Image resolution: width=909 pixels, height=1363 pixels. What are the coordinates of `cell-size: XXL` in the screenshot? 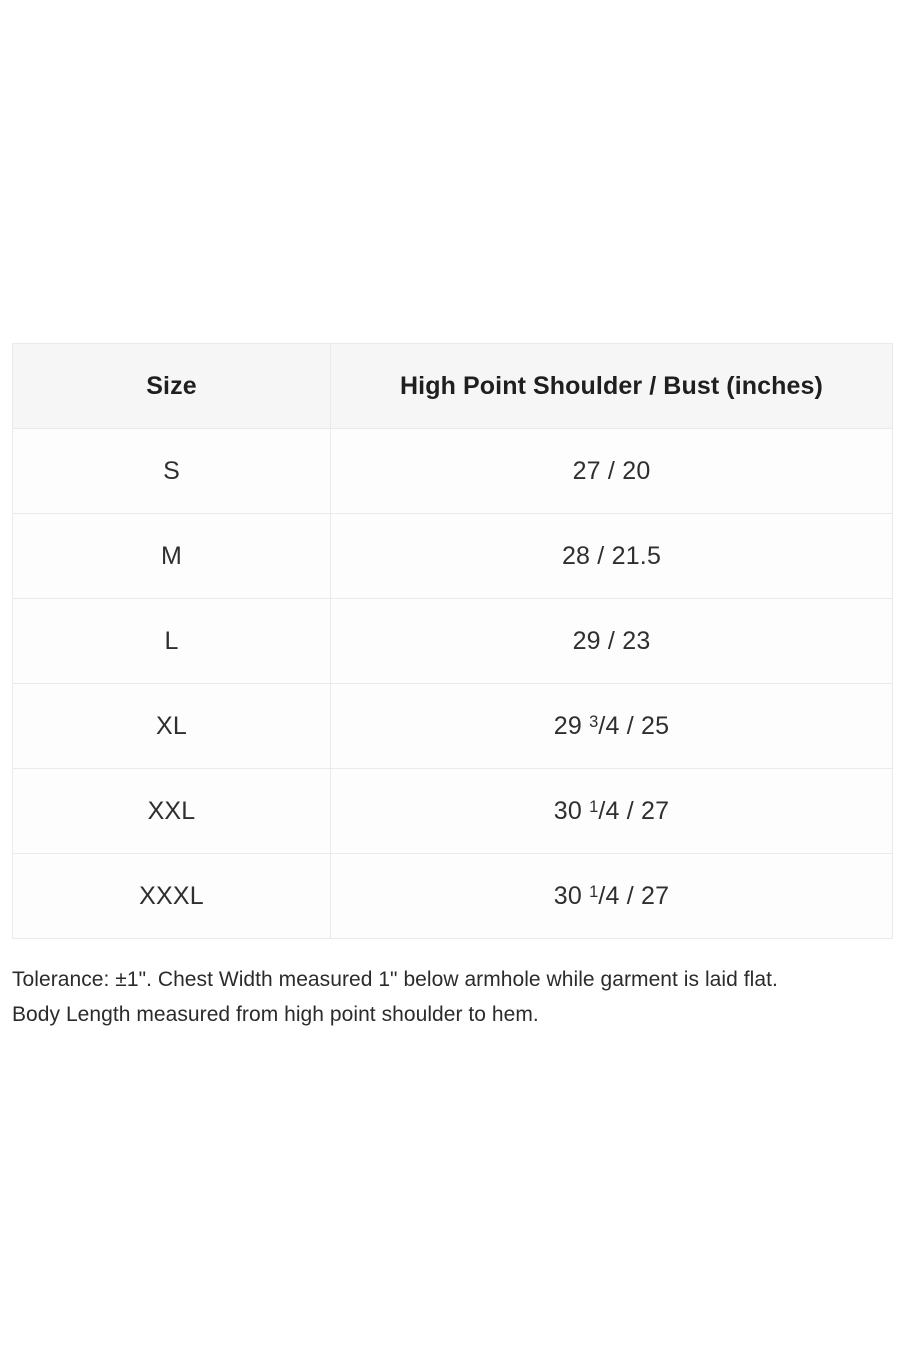 It's located at (171, 811).